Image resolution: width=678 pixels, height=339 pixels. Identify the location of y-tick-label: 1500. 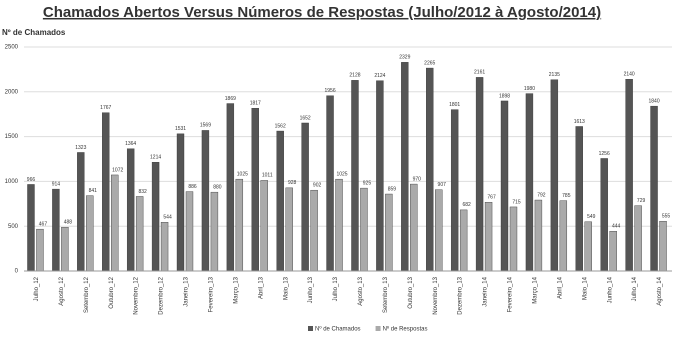
(12, 137).